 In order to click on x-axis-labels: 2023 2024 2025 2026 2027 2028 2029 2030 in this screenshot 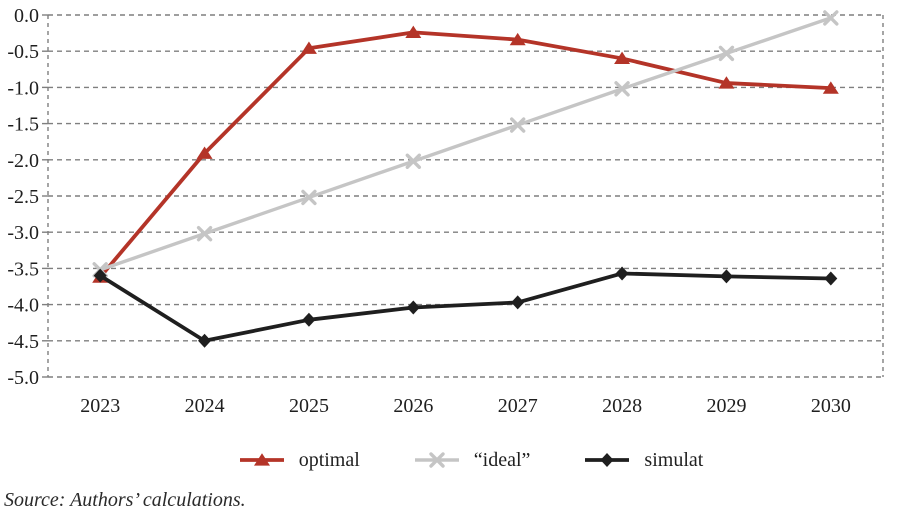, I will do `click(465, 406)`.